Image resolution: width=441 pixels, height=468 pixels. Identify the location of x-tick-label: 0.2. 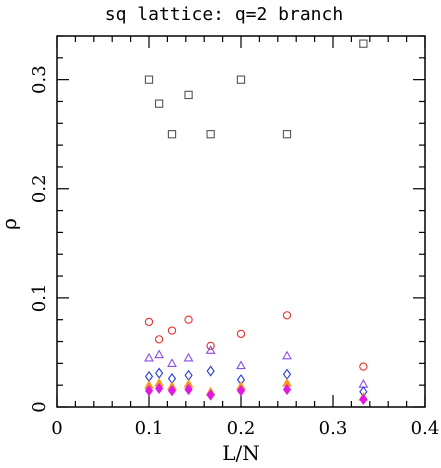
(241, 428).